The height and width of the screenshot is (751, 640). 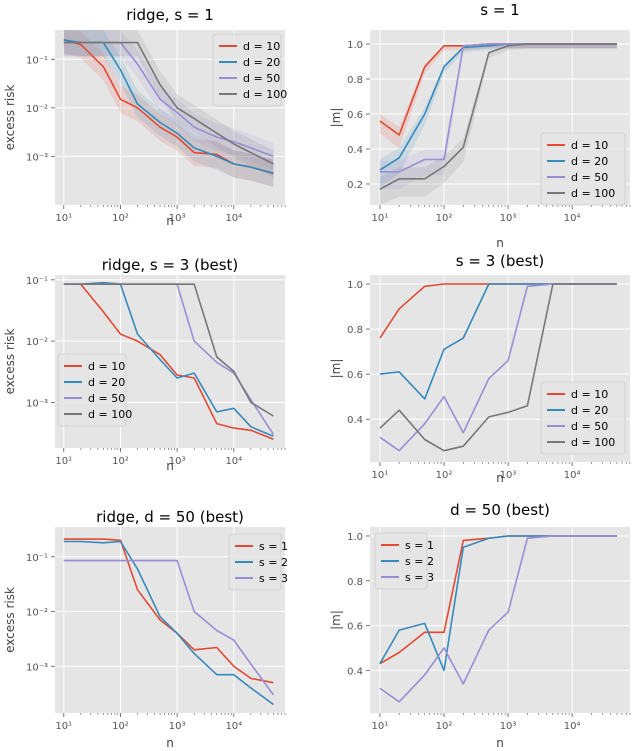 What do you see at coordinates (499, 10) in the screenshot?
I see `chart-title: s = 1` at bounding box center [499, 10].